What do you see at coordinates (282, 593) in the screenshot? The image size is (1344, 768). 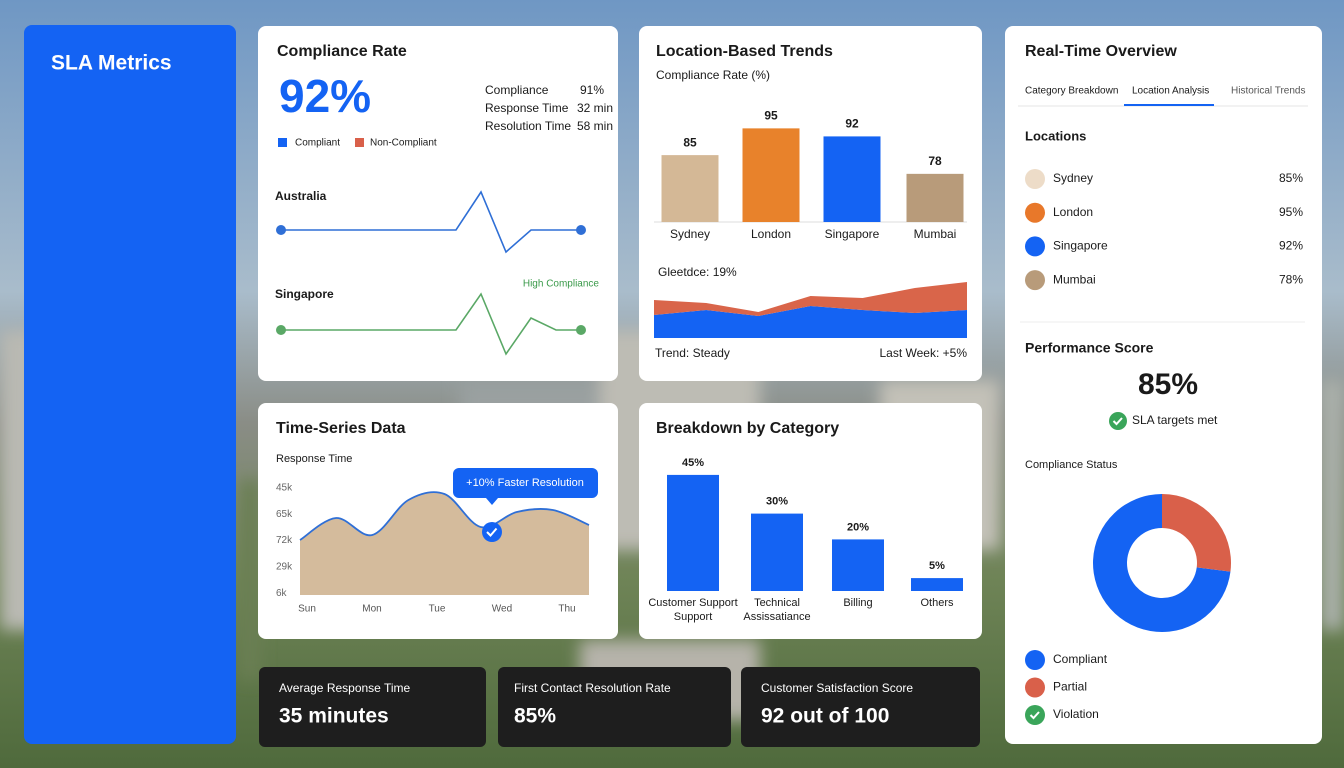 I see `y-tick-label: 6k` at bounding box center [282, 593].